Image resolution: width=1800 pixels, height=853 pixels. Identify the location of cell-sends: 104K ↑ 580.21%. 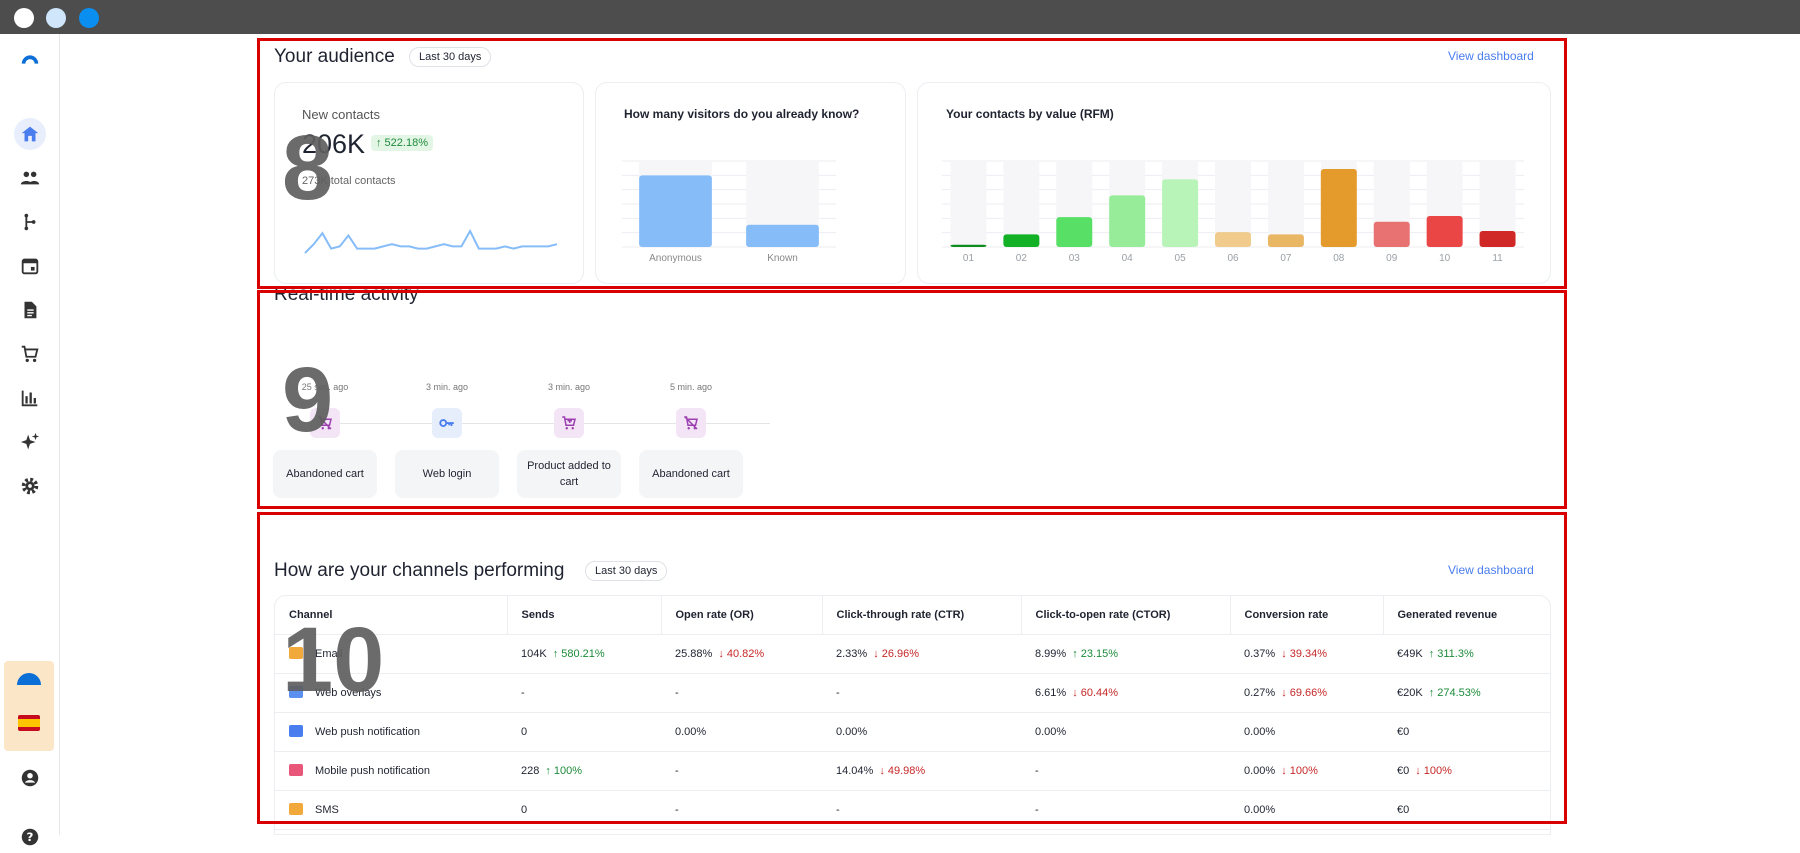
(584, 654).